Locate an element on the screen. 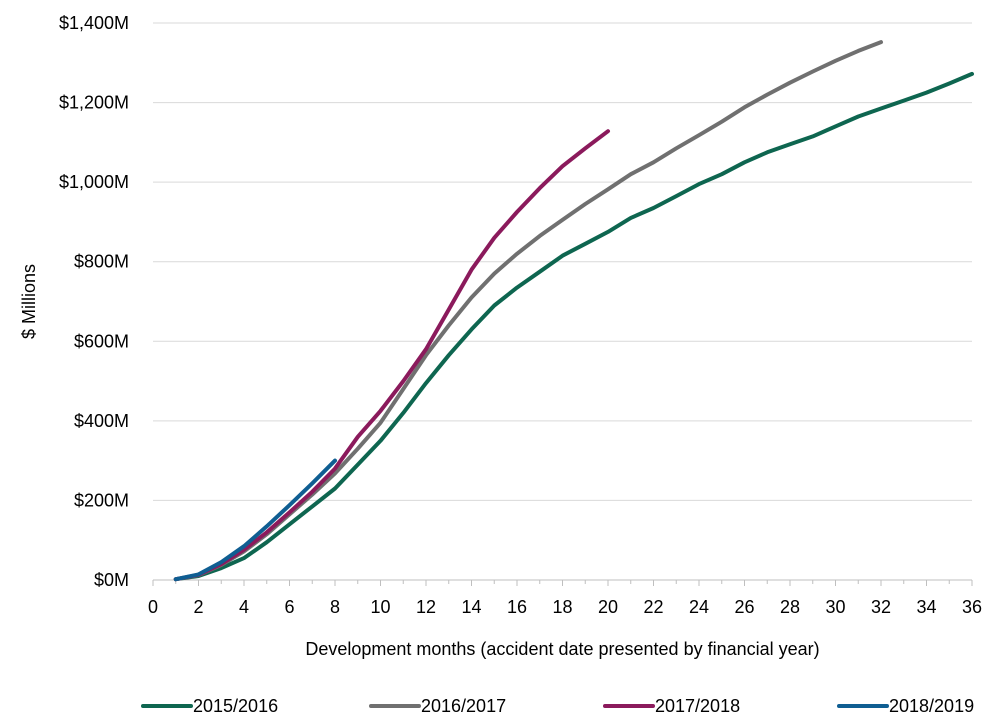 This screenshot has width=984, height=722. legend-label: 2018/2019 is located at coordinates (931, 706).